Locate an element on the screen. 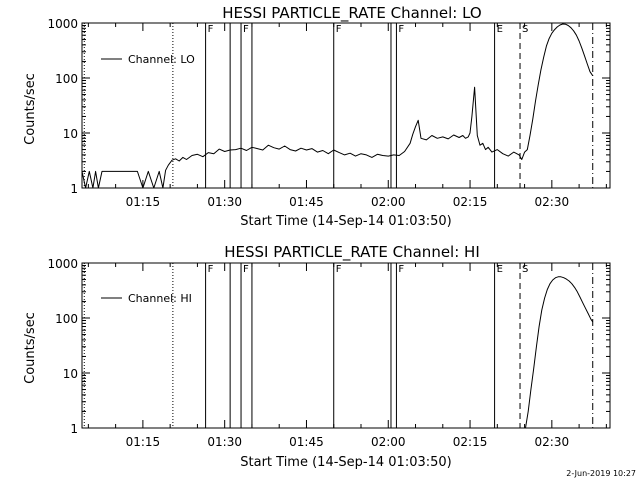 This screenshot has width=640, height=480. legend-label: Channel: HI is located at coordinates (160, 298).